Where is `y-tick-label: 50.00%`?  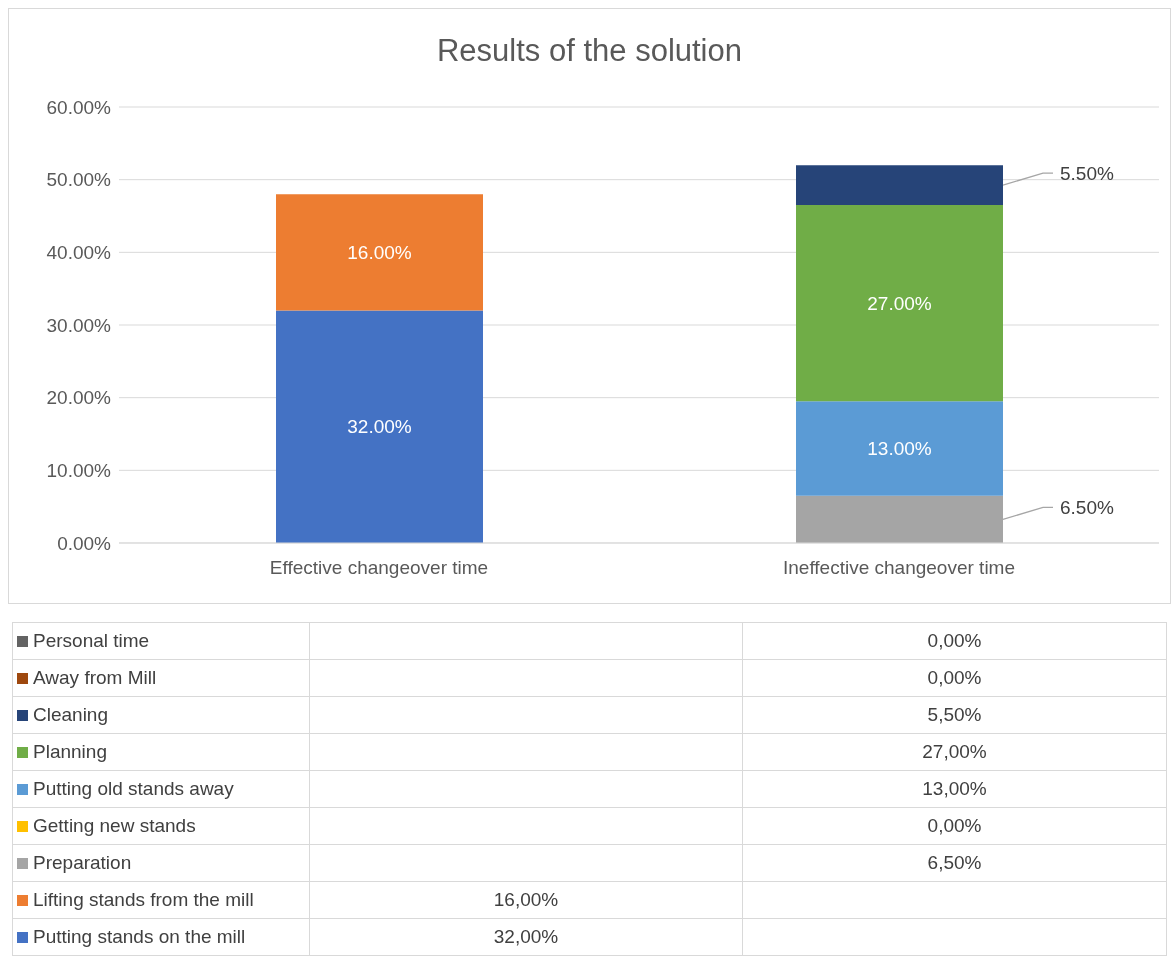 y-tick-label: 50.00% is located at coordinates (79, 180).